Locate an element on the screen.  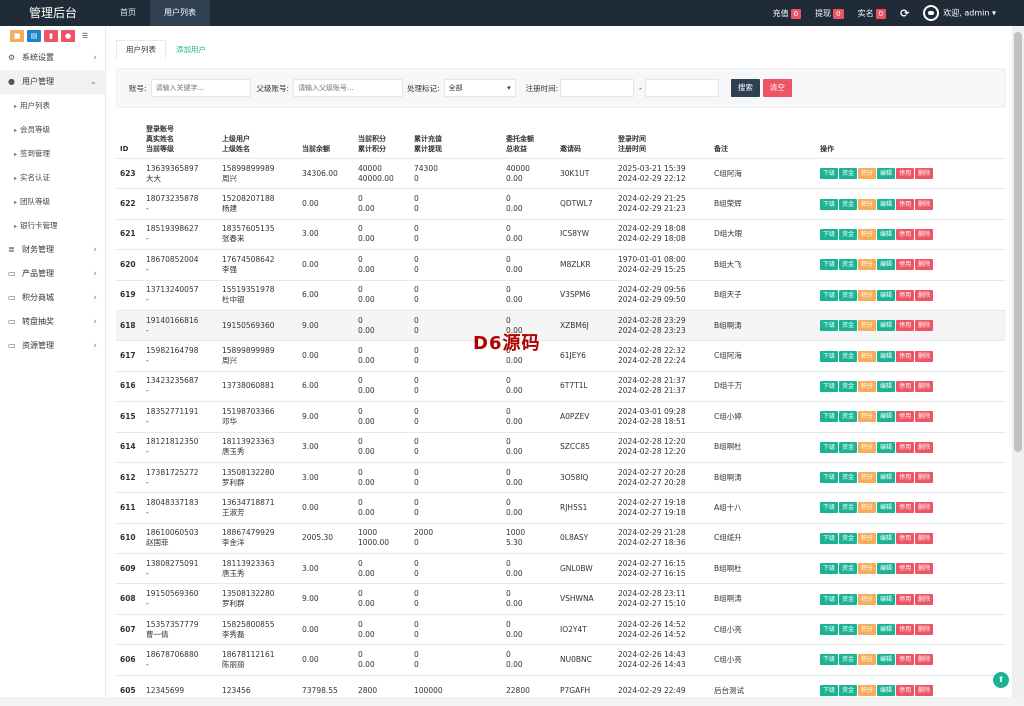
sidebar-sub-member-level: 会员等级 is located at coordinates (52, 130).